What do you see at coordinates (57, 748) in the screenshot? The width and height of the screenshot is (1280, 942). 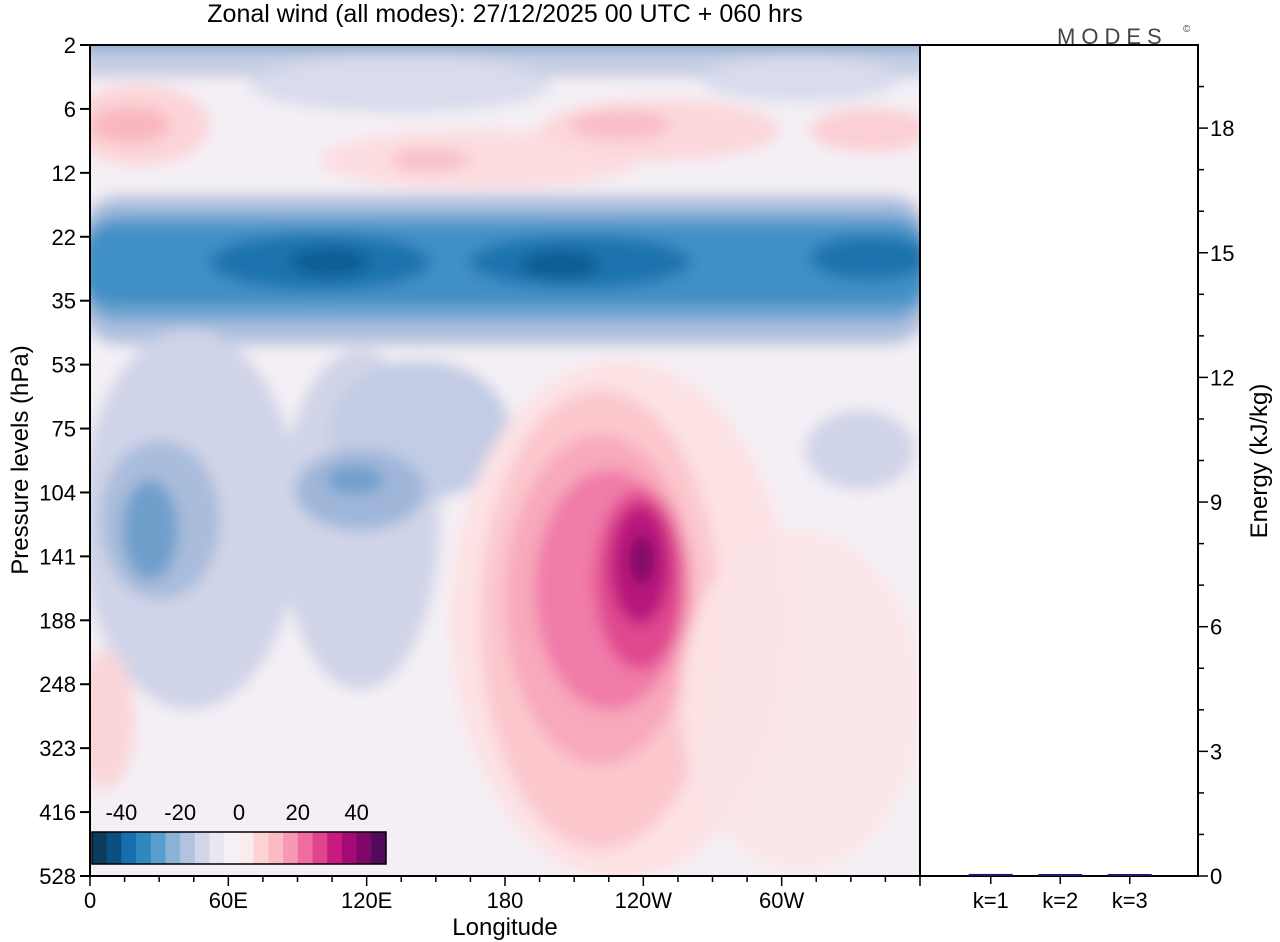 I see `pressure-tick-label: 323` at bounding box center [57, 748].